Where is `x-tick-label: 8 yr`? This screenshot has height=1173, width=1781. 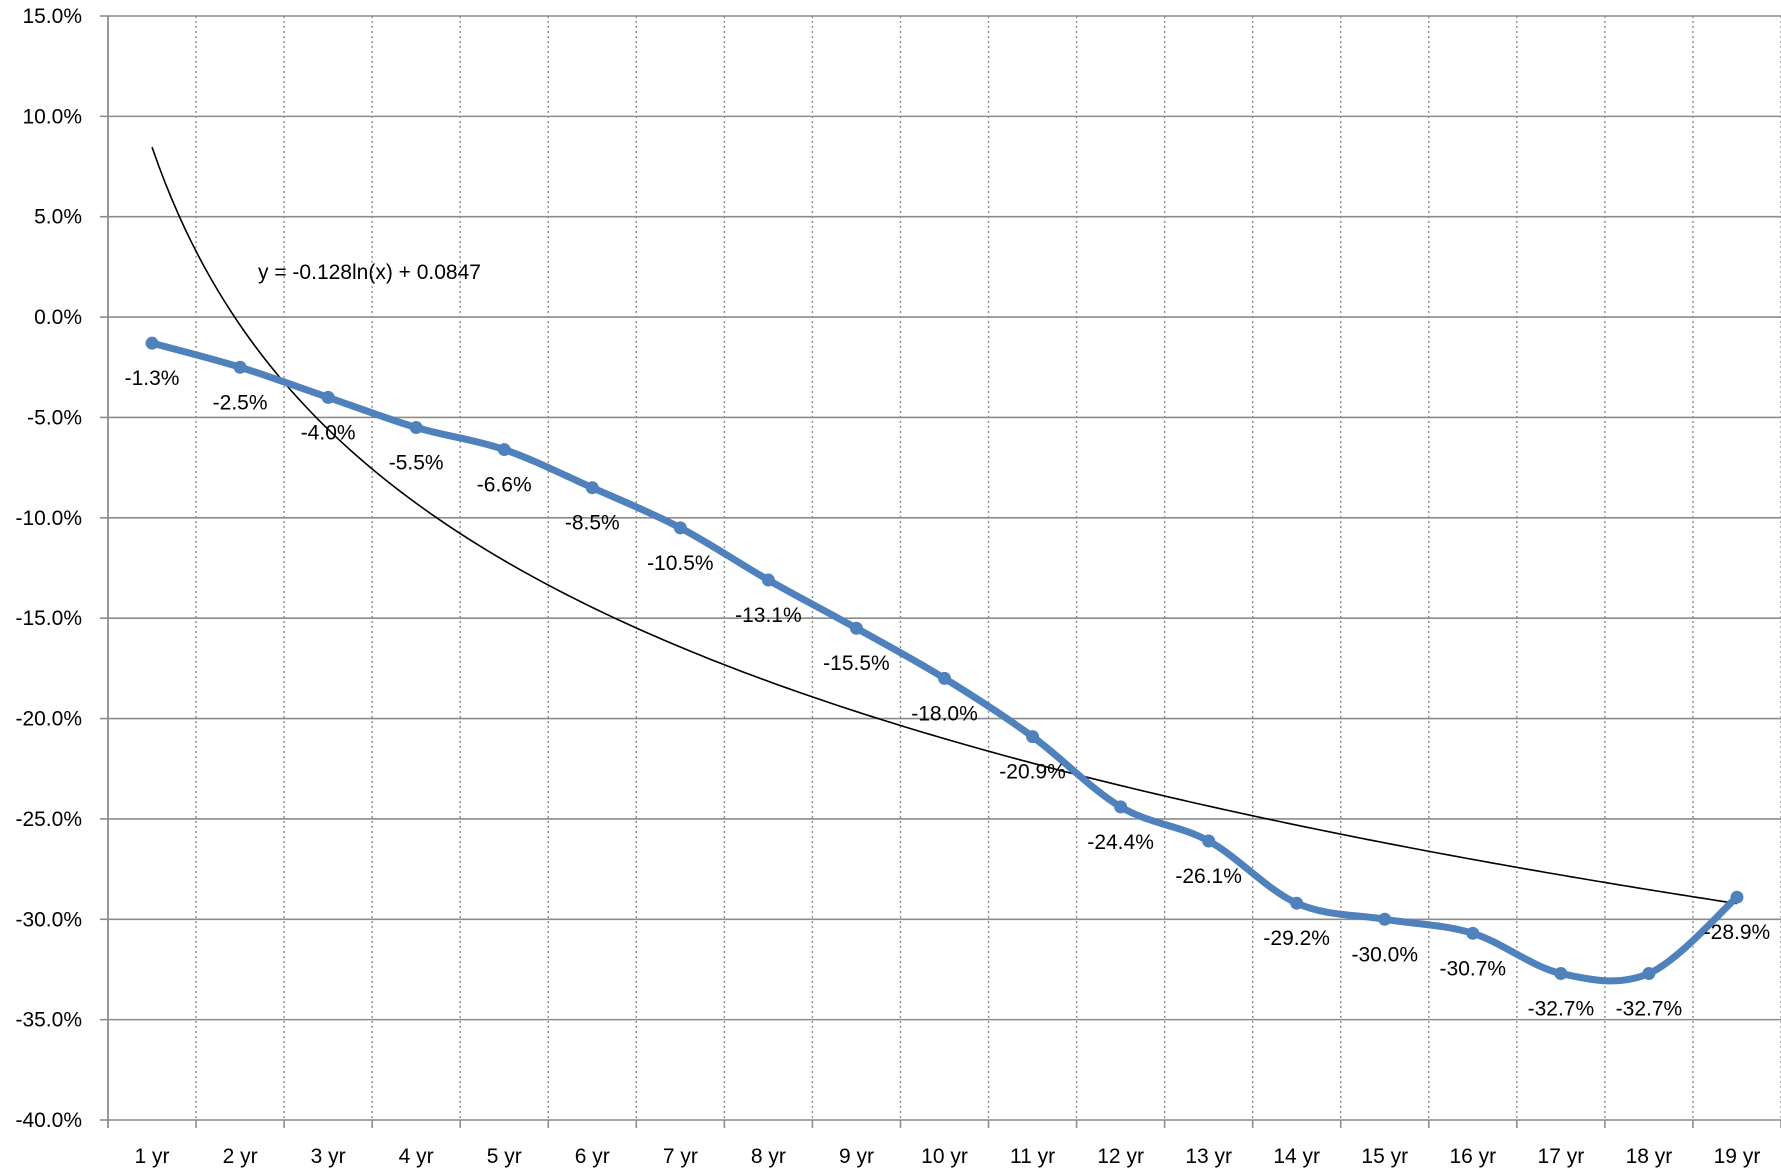
x-tick-label: 8 yr is located at coordinates (768, 1156).